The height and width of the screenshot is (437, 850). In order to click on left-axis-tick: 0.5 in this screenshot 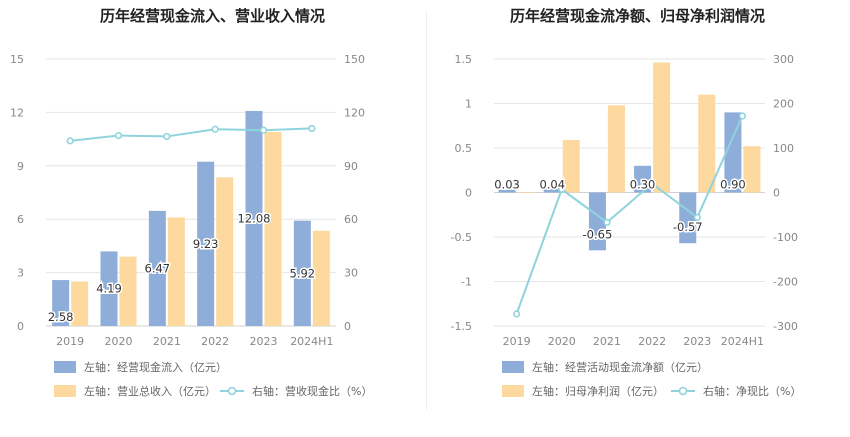, I will do `click(464, 148)`.